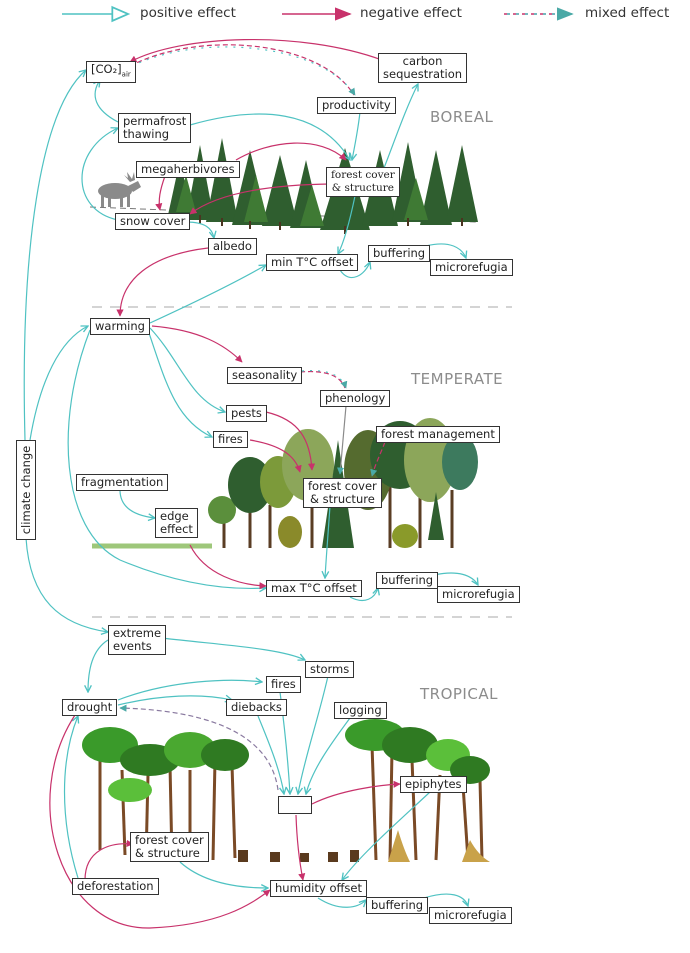 This screenshot has width=690, height=953. Describe the element at coordinates (246, 413) in the screenshot. I see `pests-node: pests` at that location.